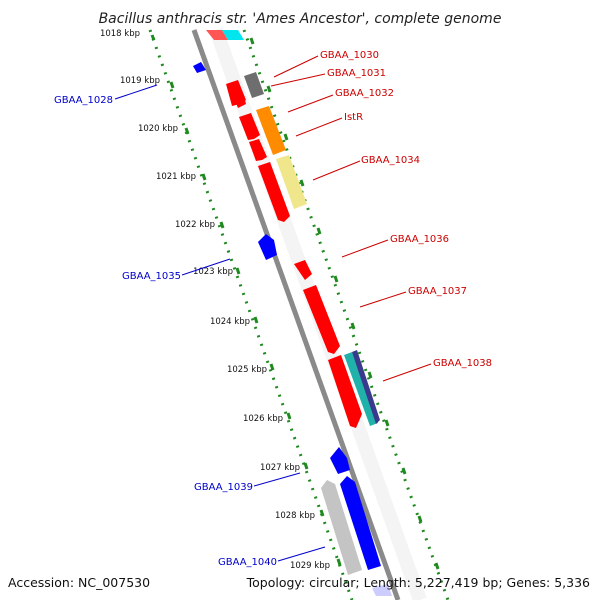 This screenshot has width=600, height=600. I want to click on kbp-label: 1021 kbp, so click(176, 177).